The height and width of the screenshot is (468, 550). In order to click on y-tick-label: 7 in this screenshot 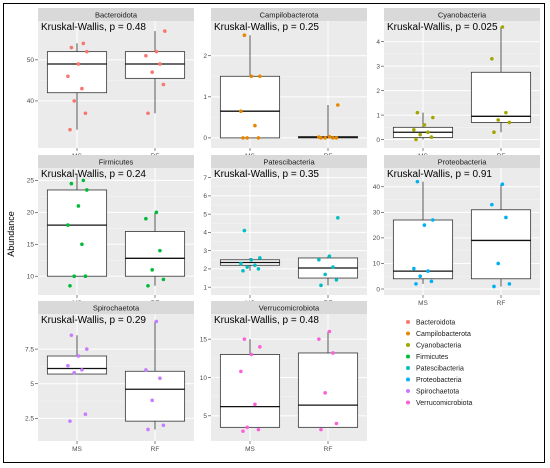, I will do `click(205, 178)`.